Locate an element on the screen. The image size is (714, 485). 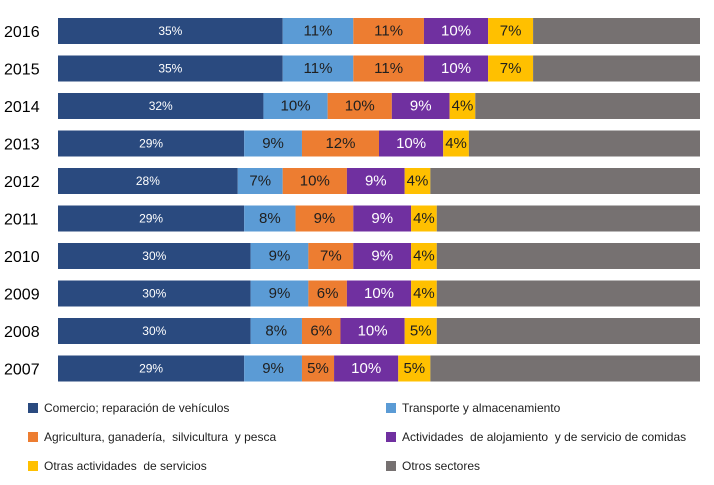
legend-item: Otras actividades de servicios is located at coordinates (117, 466).